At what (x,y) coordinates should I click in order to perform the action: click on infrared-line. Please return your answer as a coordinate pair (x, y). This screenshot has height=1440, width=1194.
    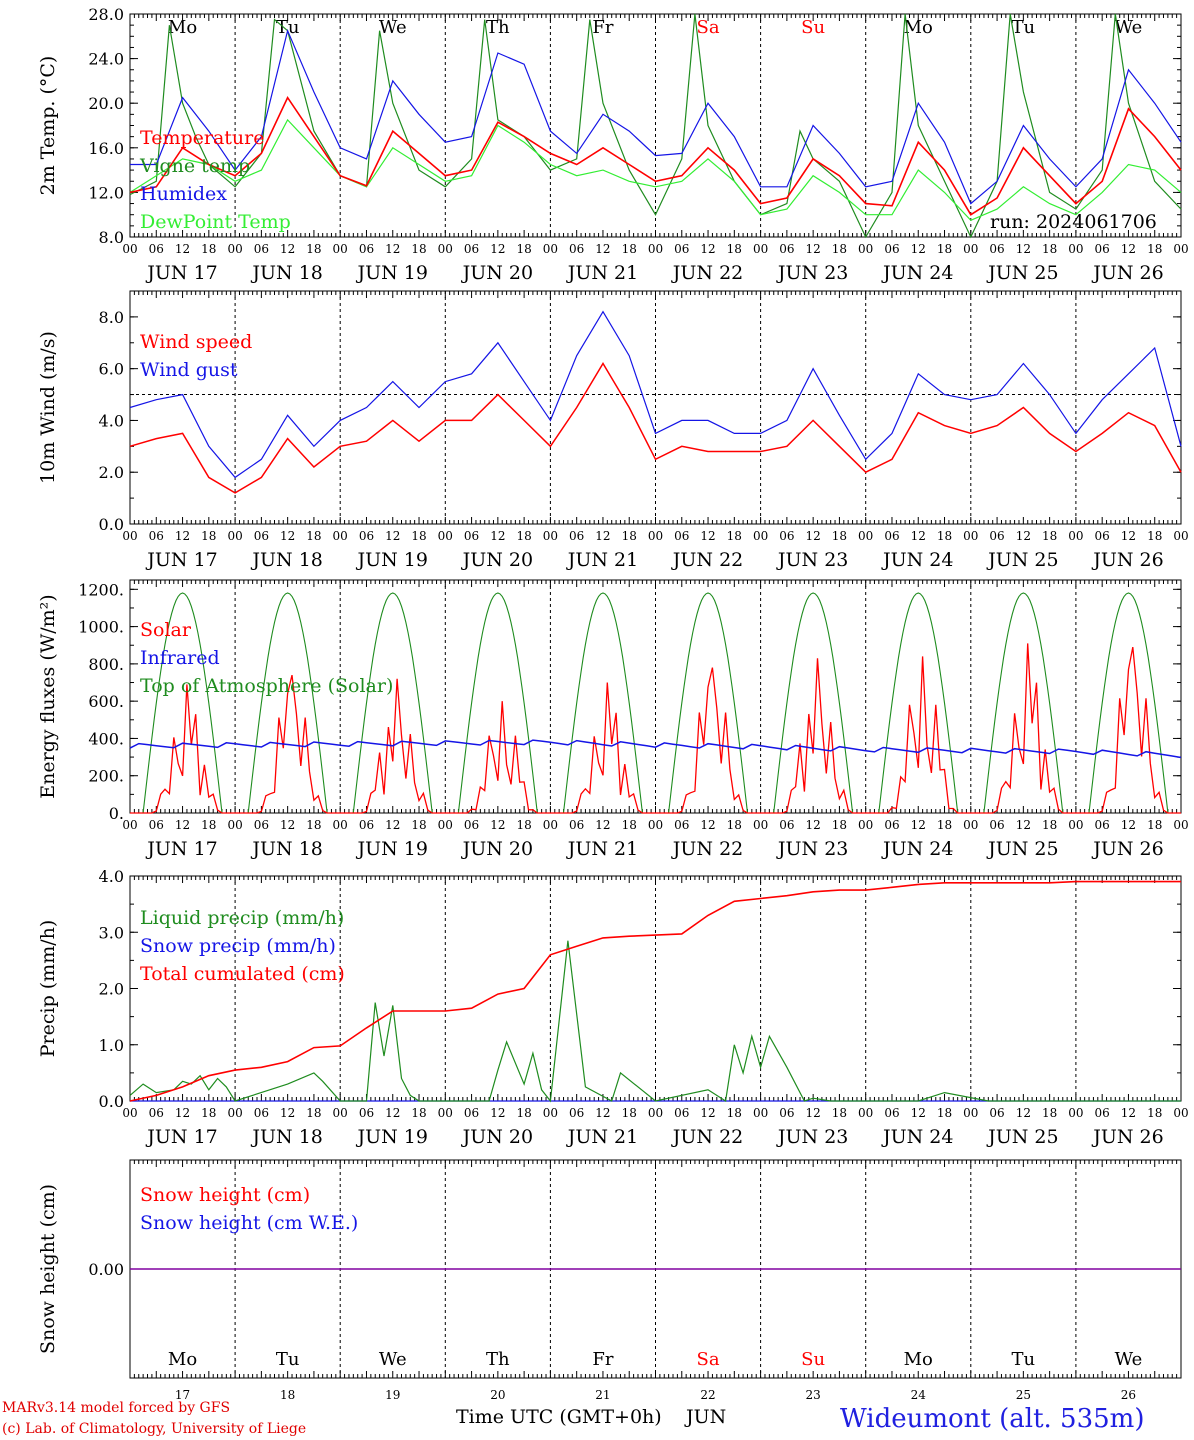
    Looking at the image, I should click on (655, 749).